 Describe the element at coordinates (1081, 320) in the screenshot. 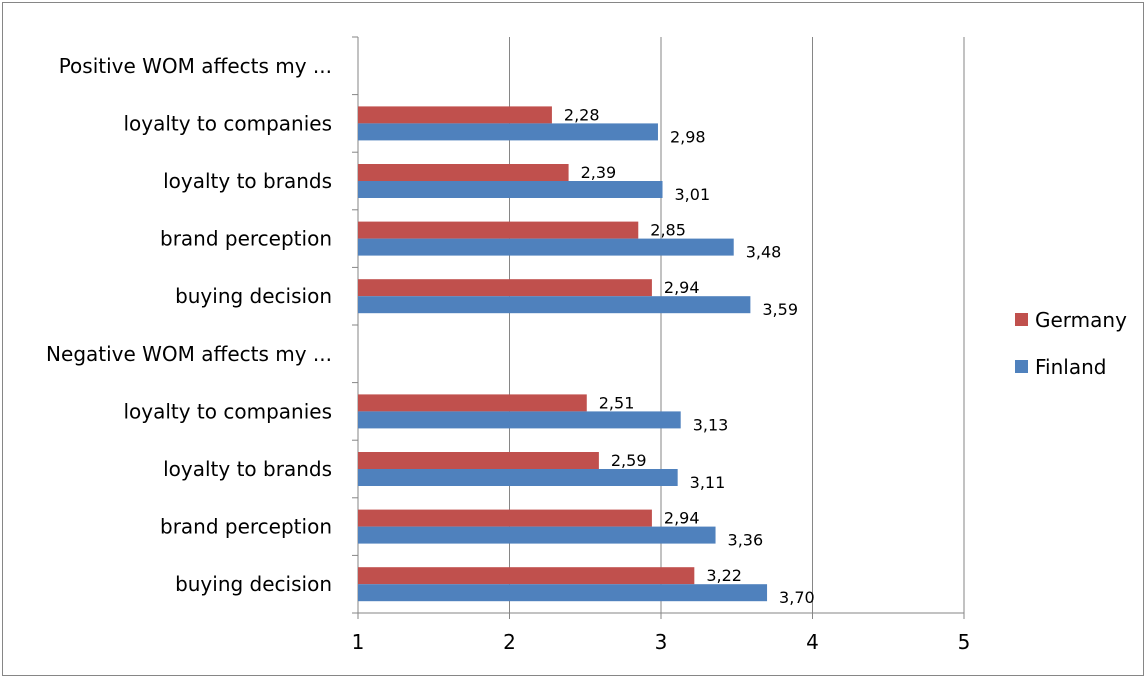

I see `legend-label-germany: Germany` at that location.